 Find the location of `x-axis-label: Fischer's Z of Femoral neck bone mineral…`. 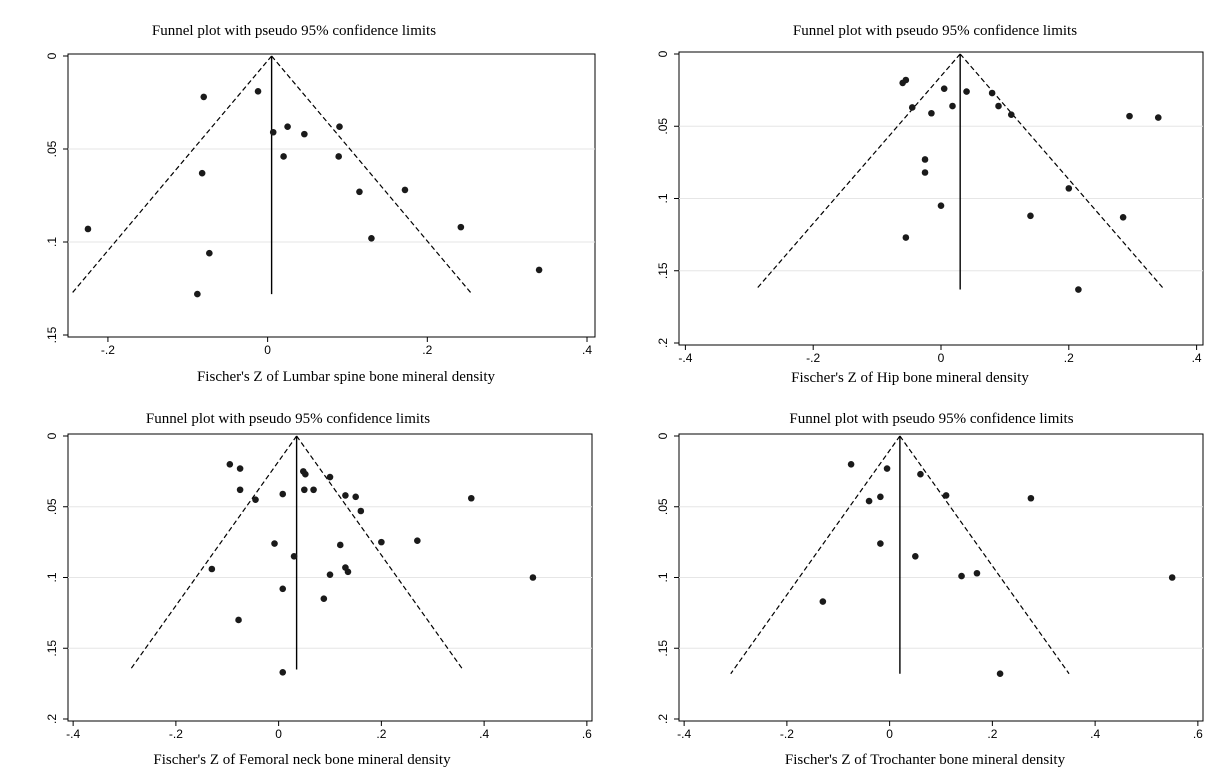

x-axis-label: Fischer's Z of Femoral neck bone mineral… is located at coordinates (302, 760).